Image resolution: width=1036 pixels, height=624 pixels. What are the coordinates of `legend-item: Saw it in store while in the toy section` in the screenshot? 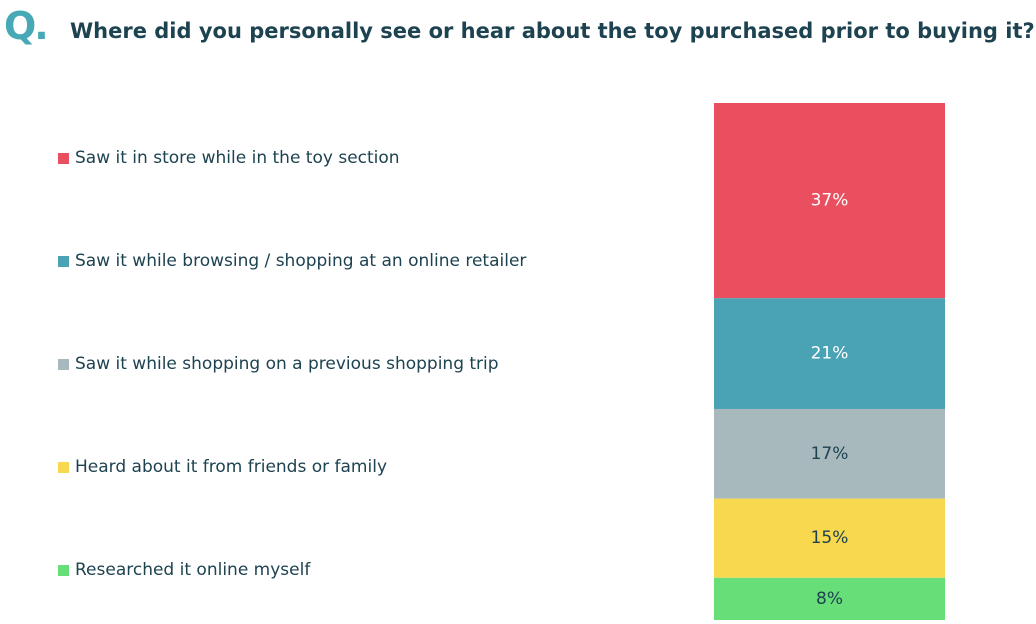 It's located at (229, 158).